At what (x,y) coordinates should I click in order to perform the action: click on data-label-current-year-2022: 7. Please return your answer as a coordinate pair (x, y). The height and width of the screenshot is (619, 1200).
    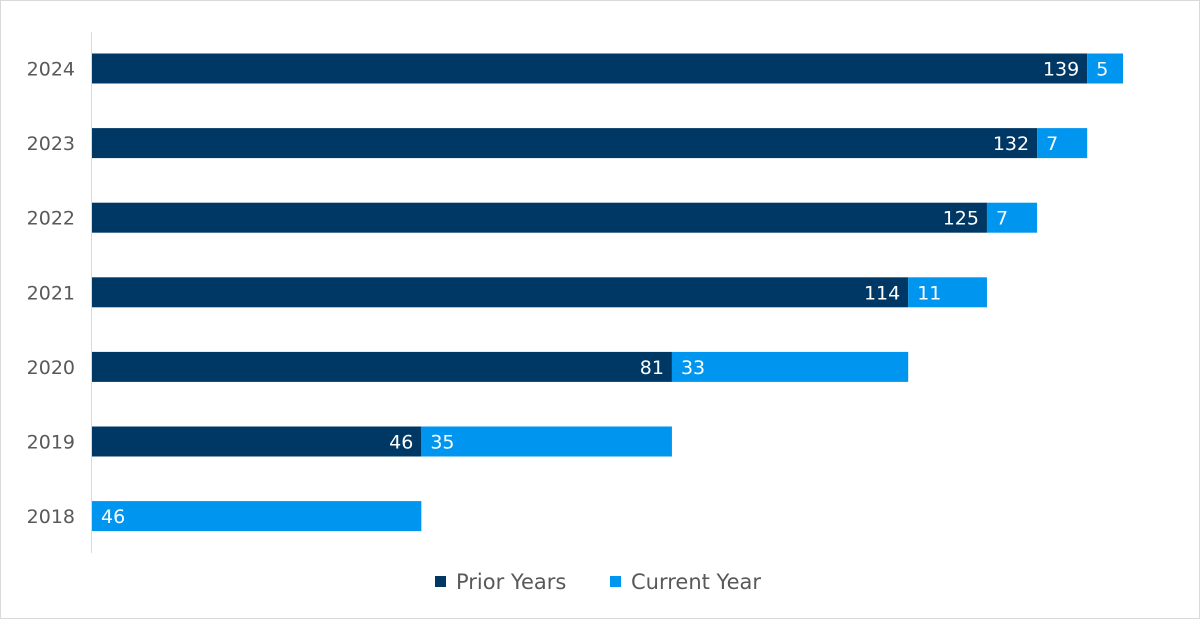
    Looking at the image, I should click on (1002, 219).